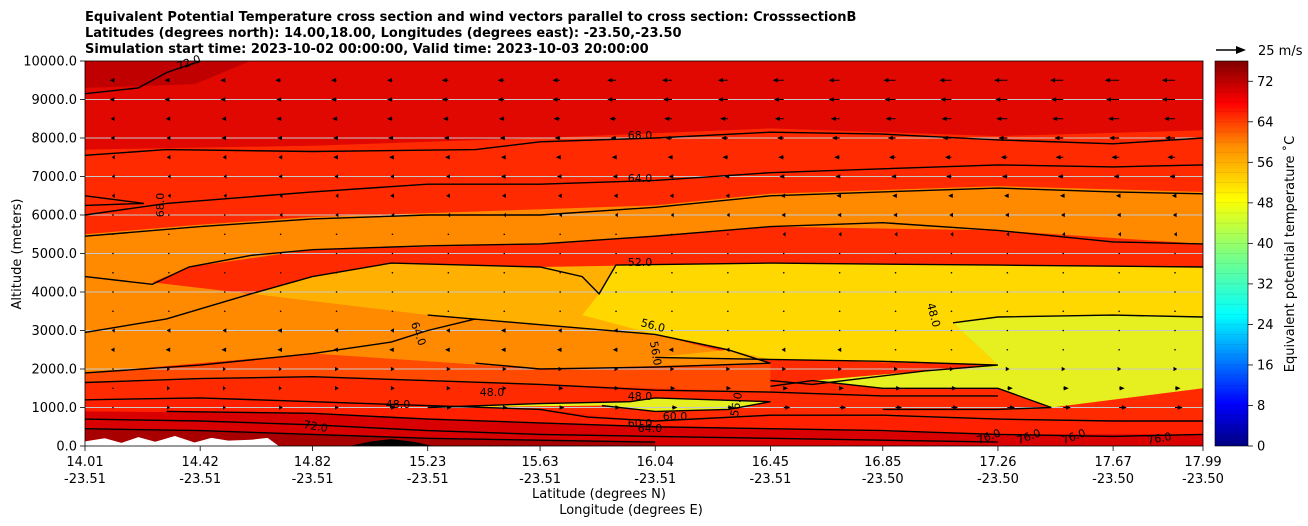 Image resolution: width=1308 pixels, height=526 pixels. What do you see at coordinates (428, 479) in the screenshot?
I see `x-tick-lon-3: -23.51` at bounding box center [428, 479].